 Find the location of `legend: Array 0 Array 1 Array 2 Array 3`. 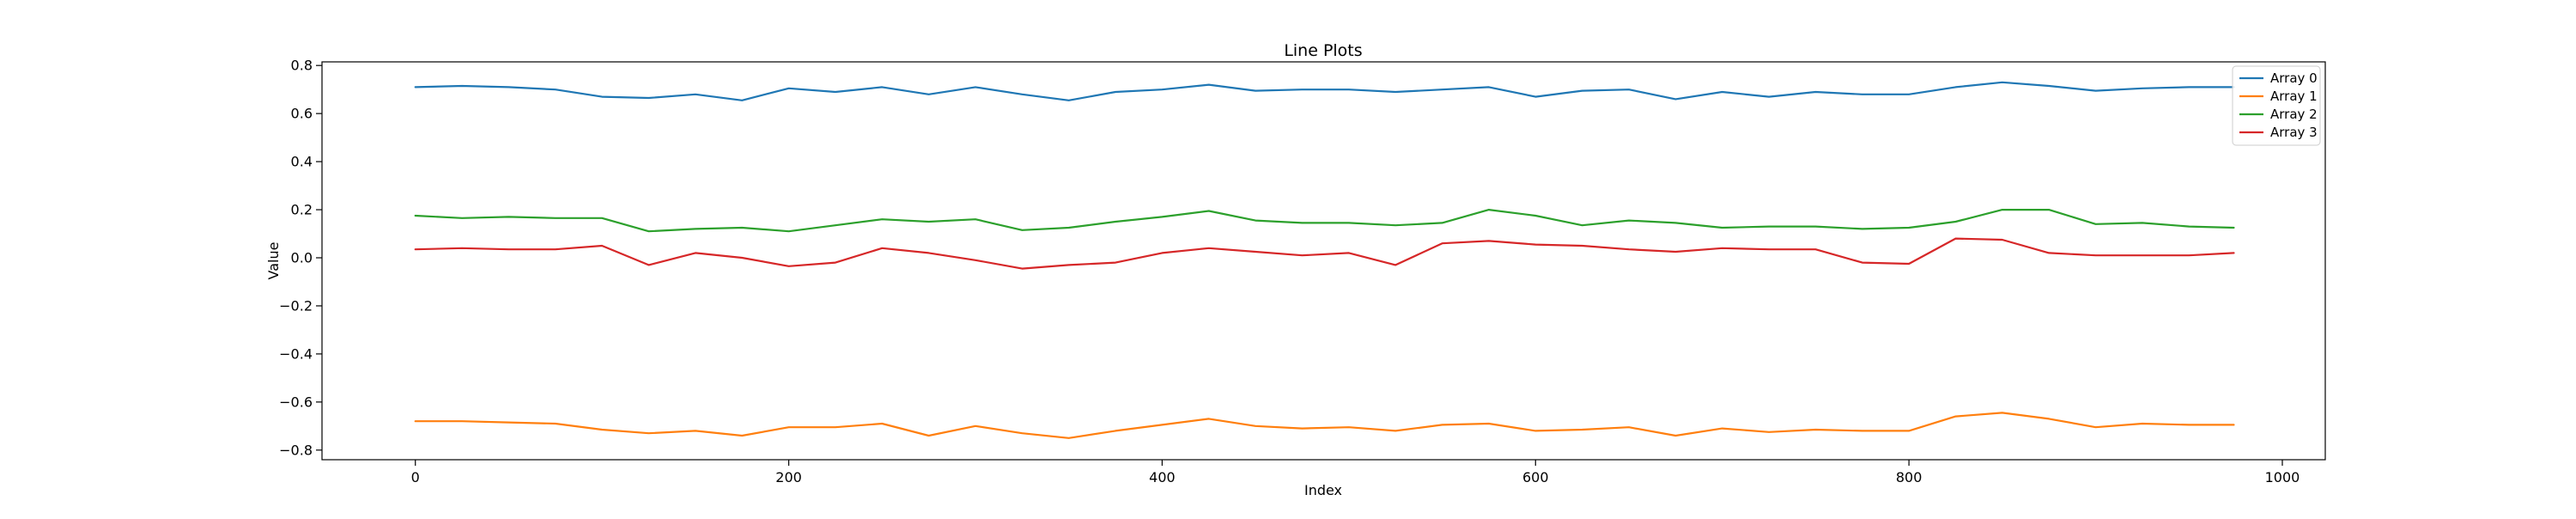

legend: Array 0 Array 1 Array 2 Array 3 is located at coordinates (2276, 105).